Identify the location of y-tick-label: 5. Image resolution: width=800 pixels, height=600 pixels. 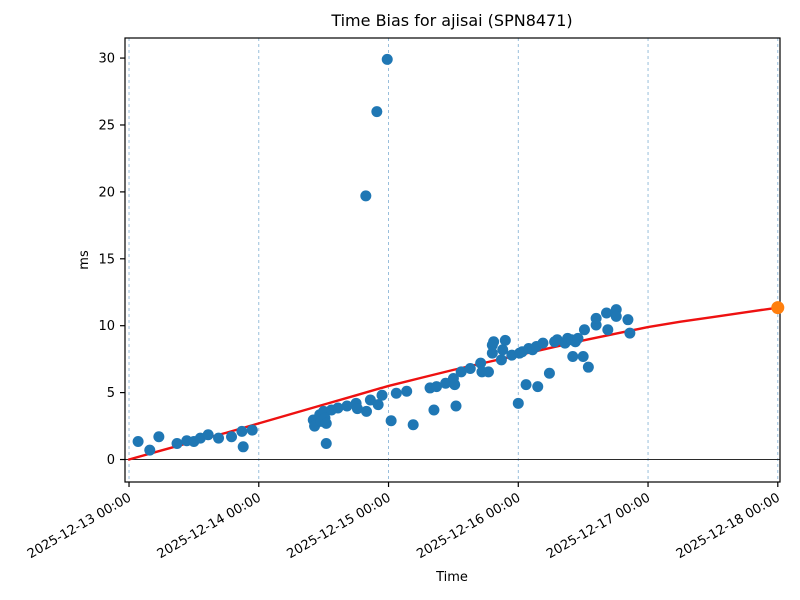
(111, 393).